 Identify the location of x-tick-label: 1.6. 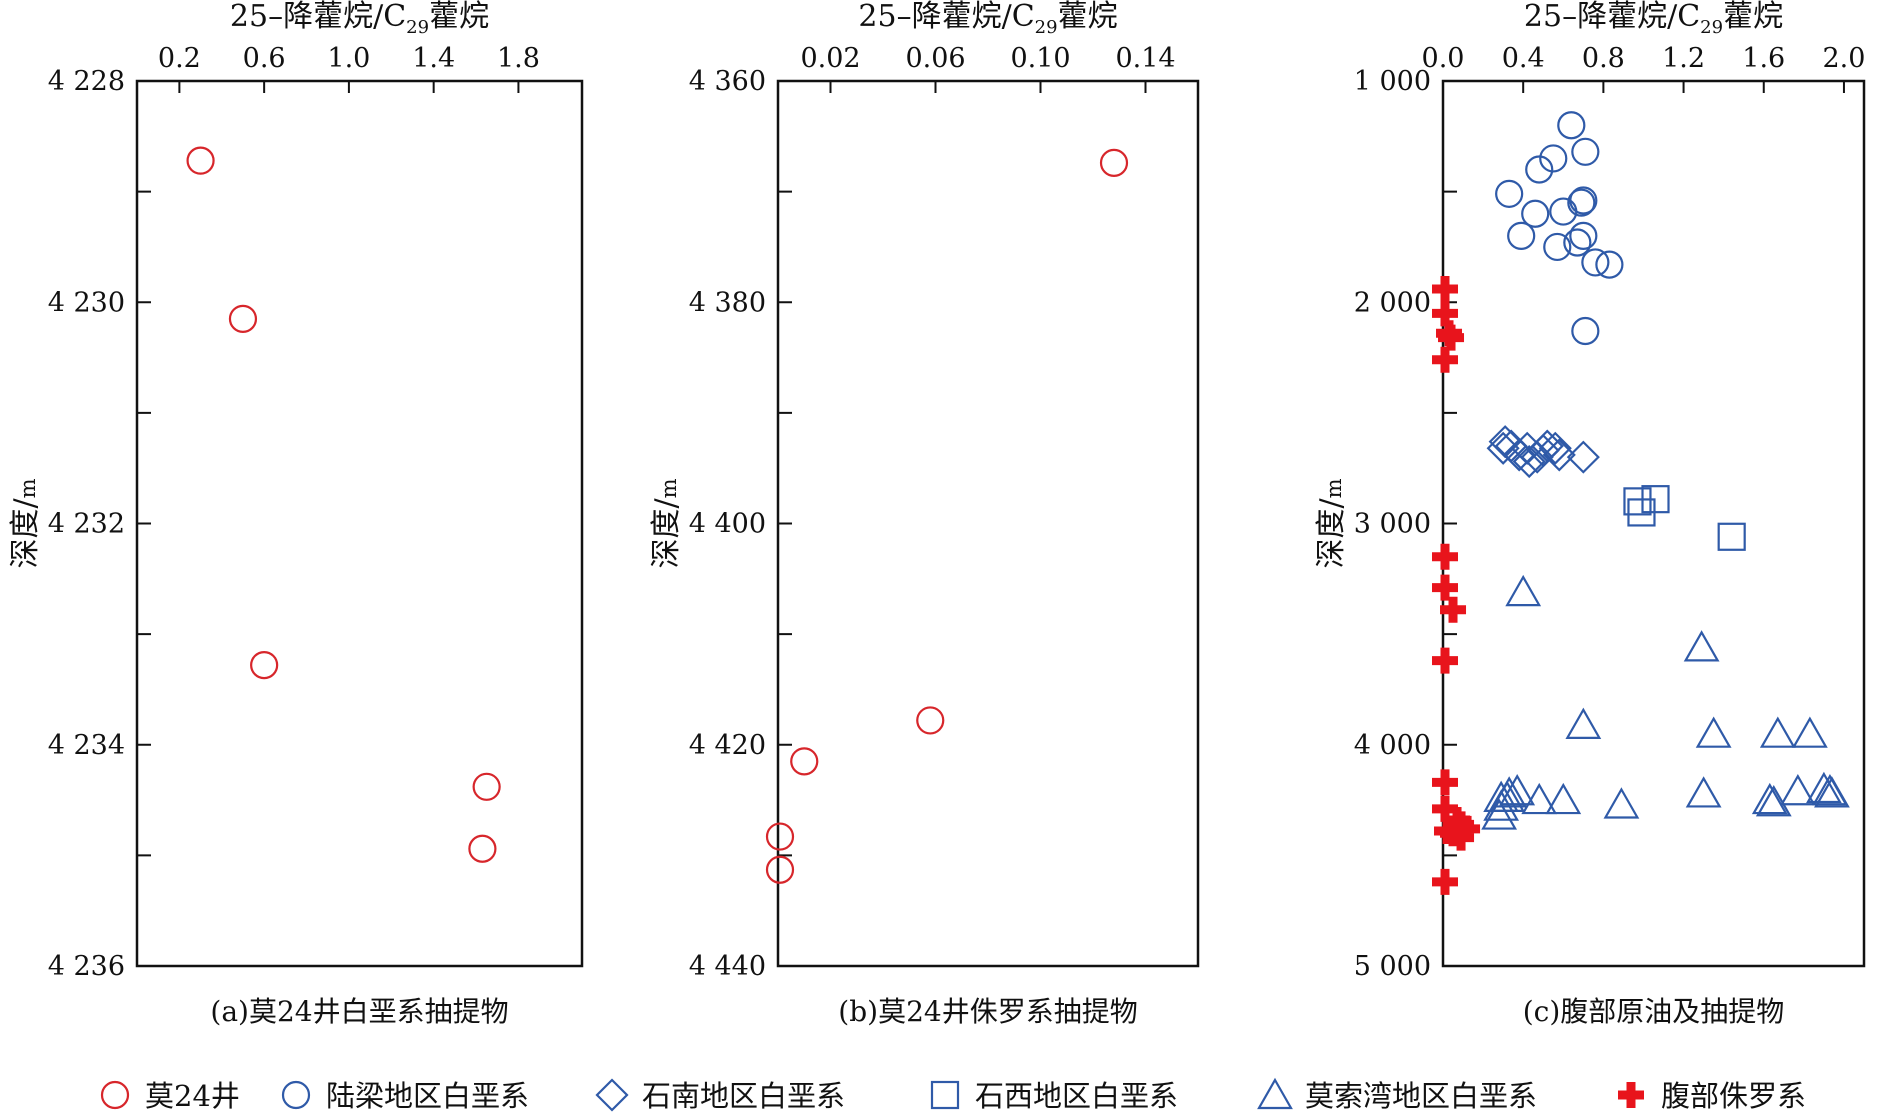
(1763, 58).